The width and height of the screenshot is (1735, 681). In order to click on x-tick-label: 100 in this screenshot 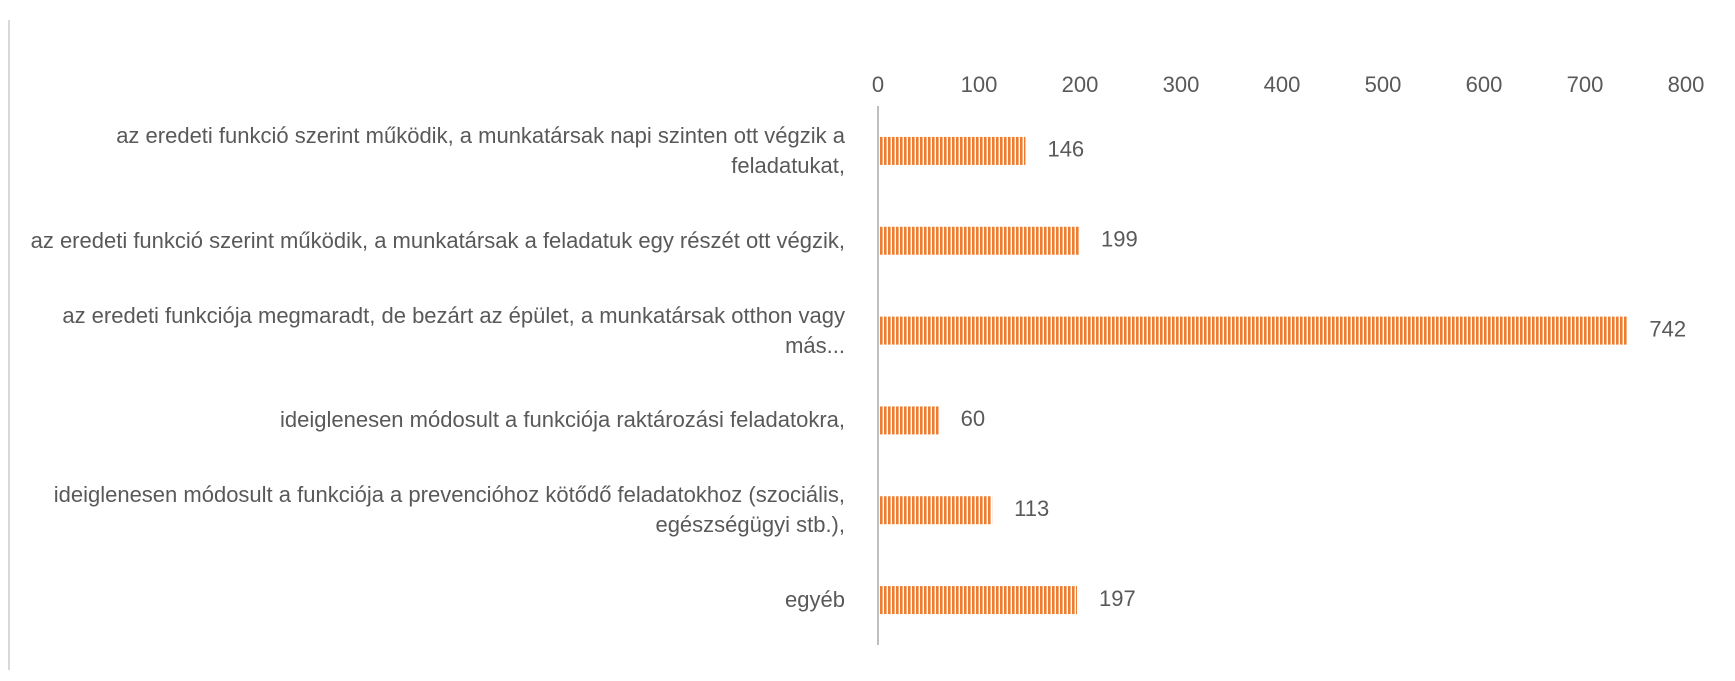, I will do `click(979, 84)`.